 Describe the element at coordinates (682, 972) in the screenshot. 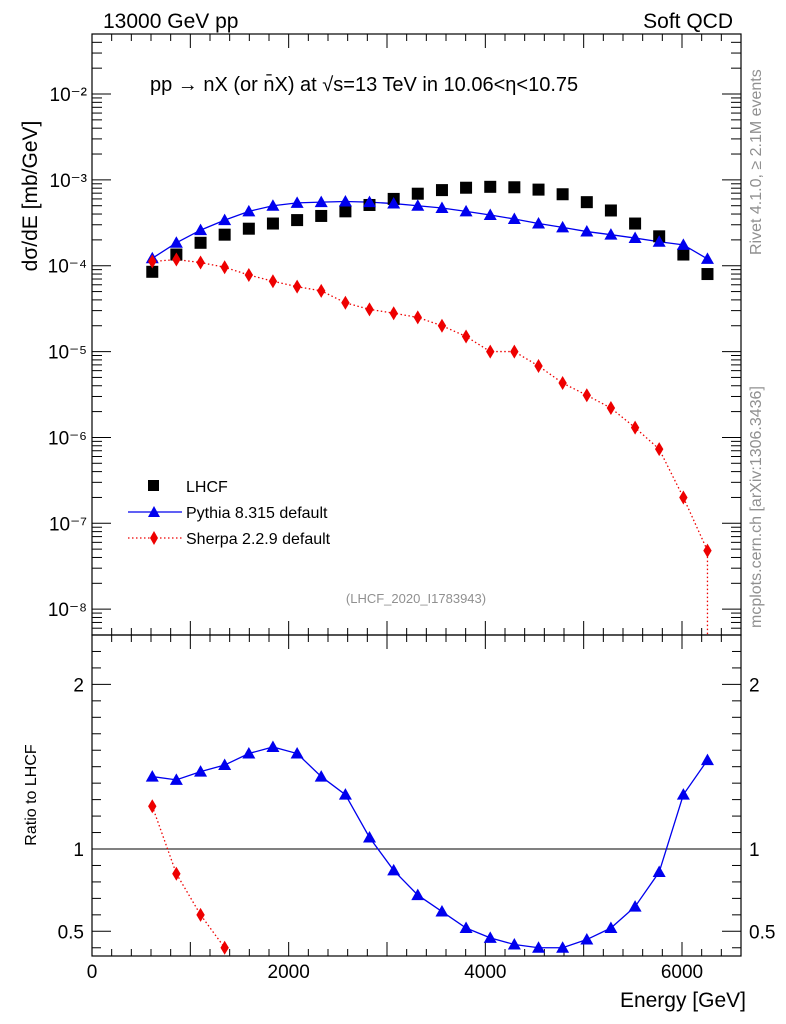

I see `x-tick-label: 6000` at that location.